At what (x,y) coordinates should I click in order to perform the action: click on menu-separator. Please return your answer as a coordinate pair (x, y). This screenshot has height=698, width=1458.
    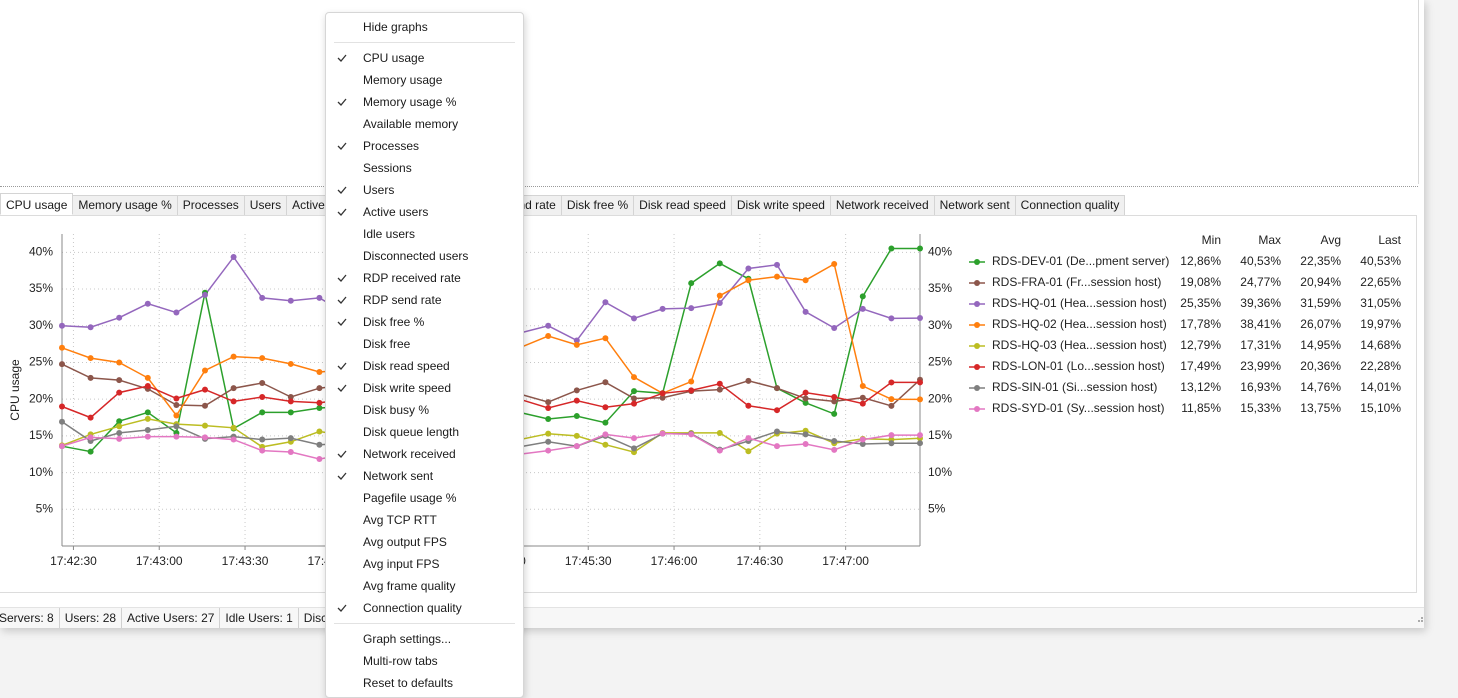
    Looking at the image, I should click on (424, 623).